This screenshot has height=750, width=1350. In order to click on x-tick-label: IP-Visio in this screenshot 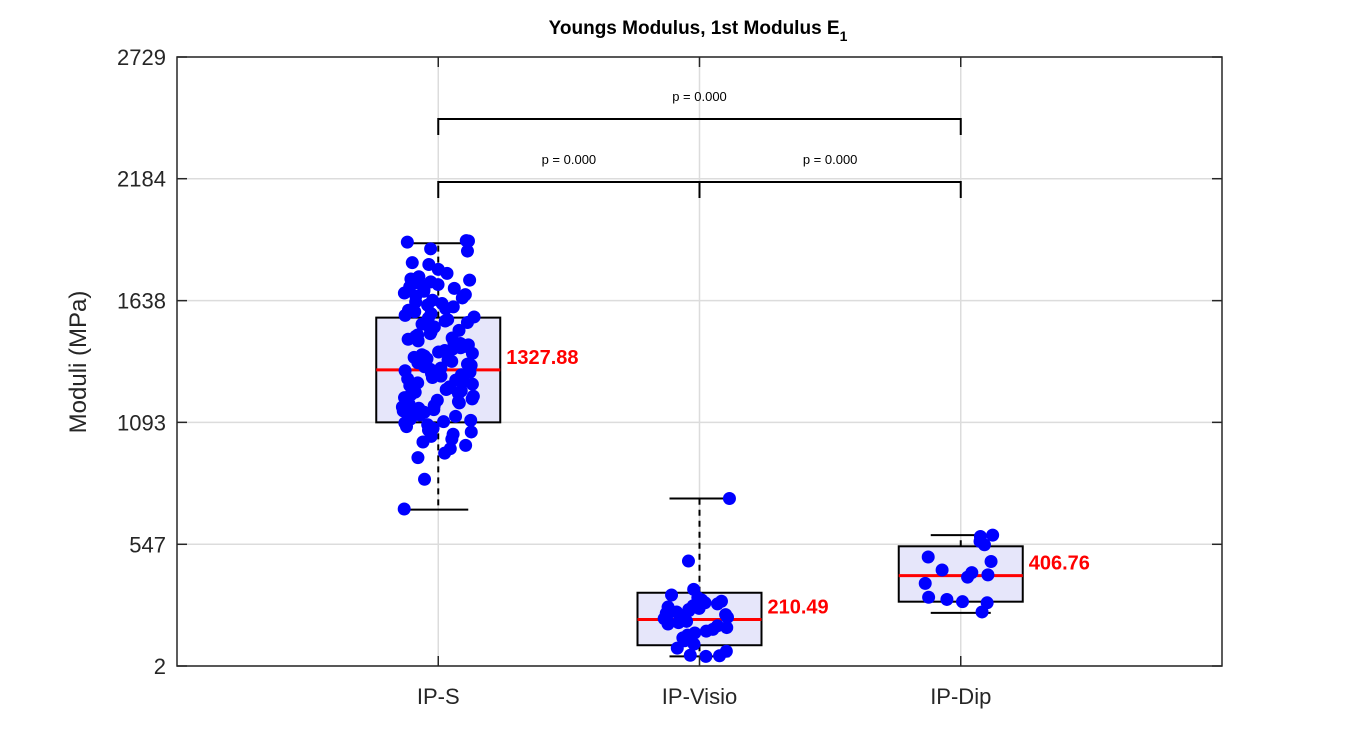, I will do `click(699, 696)`.